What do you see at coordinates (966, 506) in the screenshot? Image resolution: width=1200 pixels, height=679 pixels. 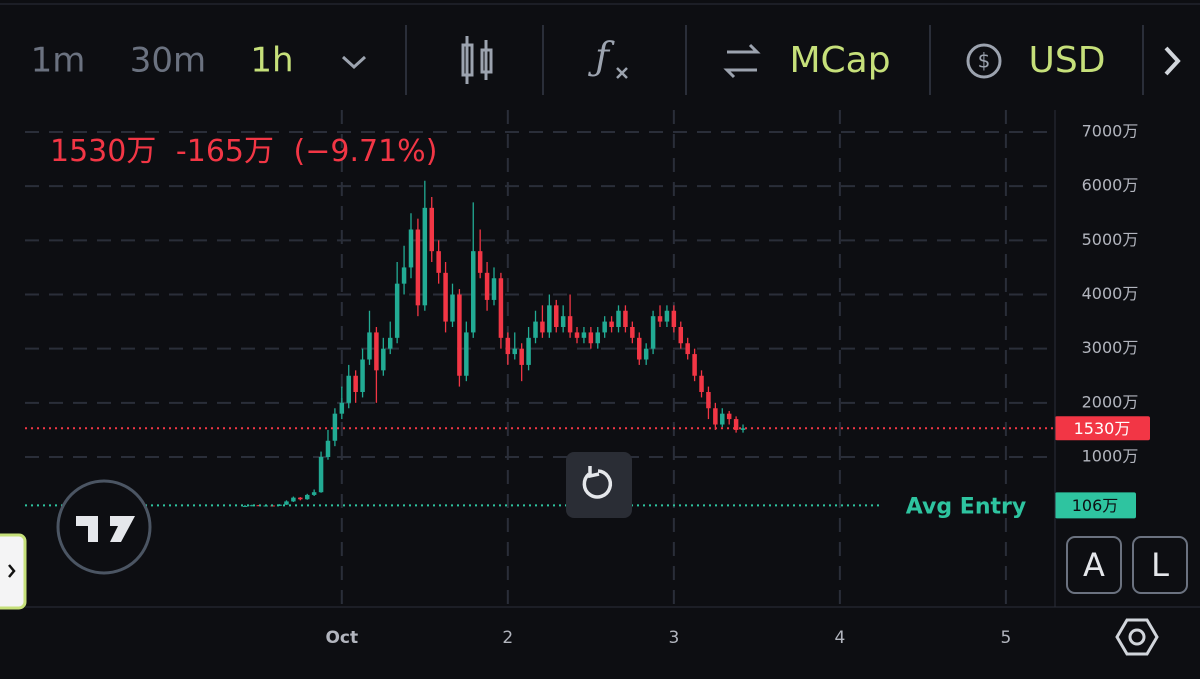 I see `avg-entry-name: Avg Entry` at bounding box center [966, 506].